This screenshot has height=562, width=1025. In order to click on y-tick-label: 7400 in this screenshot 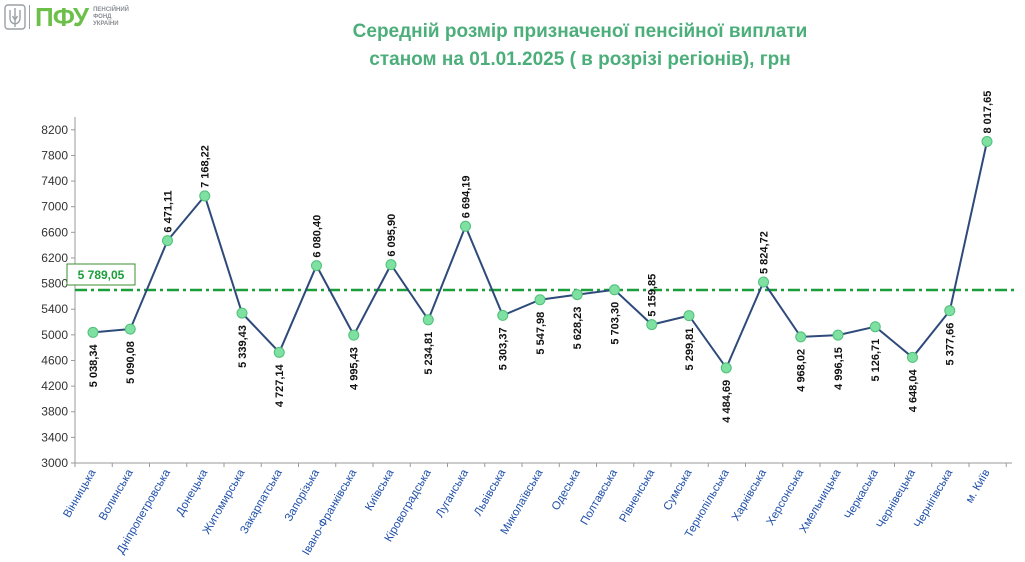, I will do `click(54, 181)`.